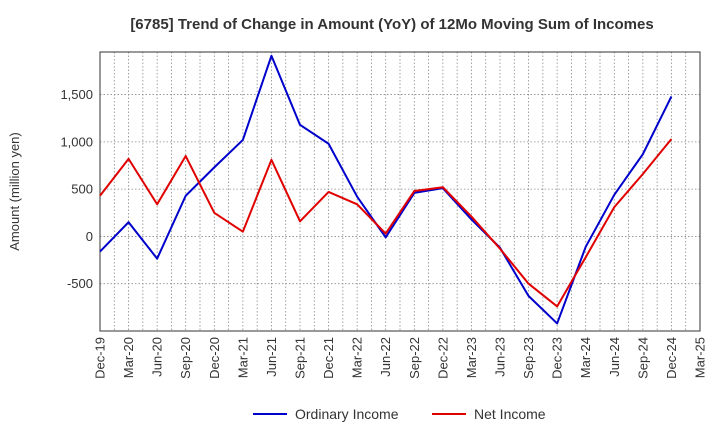  What do you see at coordinates (185, 358) in the screenshot?
I see `x-tick-label: Sep-20` at bounding box center [185, 358].